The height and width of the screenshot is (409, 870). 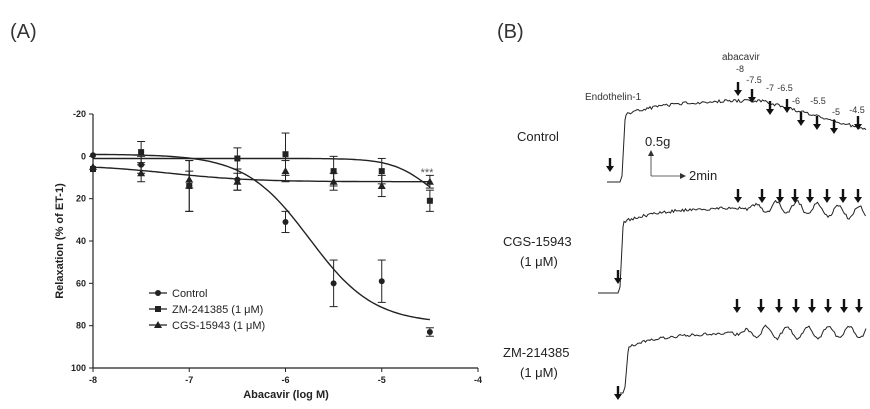 What do you see at coordinates (618, 397) in the screenshot?
I see `endothelin-arrow-zm-head` at bounding box center [618, 397].